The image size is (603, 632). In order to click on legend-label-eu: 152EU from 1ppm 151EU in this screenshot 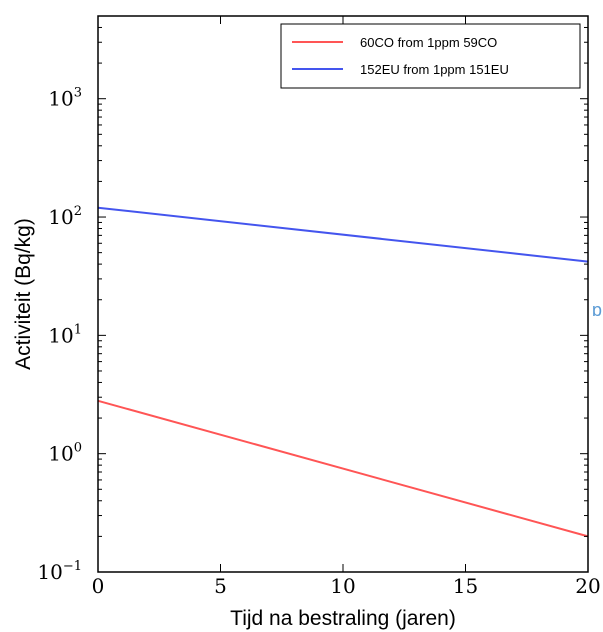, I will do `click(434, 69)`.